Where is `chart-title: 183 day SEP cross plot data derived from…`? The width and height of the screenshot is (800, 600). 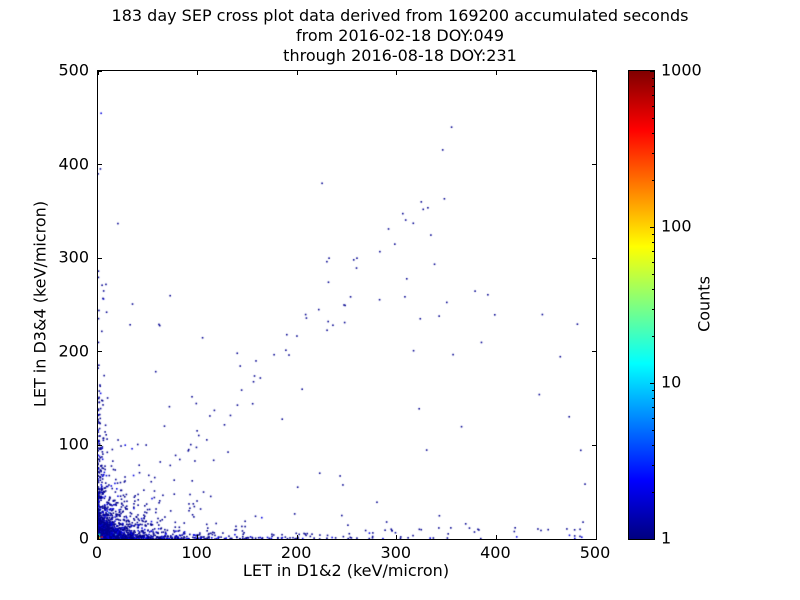 chart-title: 183 day SEP cross plot data derived from… is located at coordinates (400, 36).